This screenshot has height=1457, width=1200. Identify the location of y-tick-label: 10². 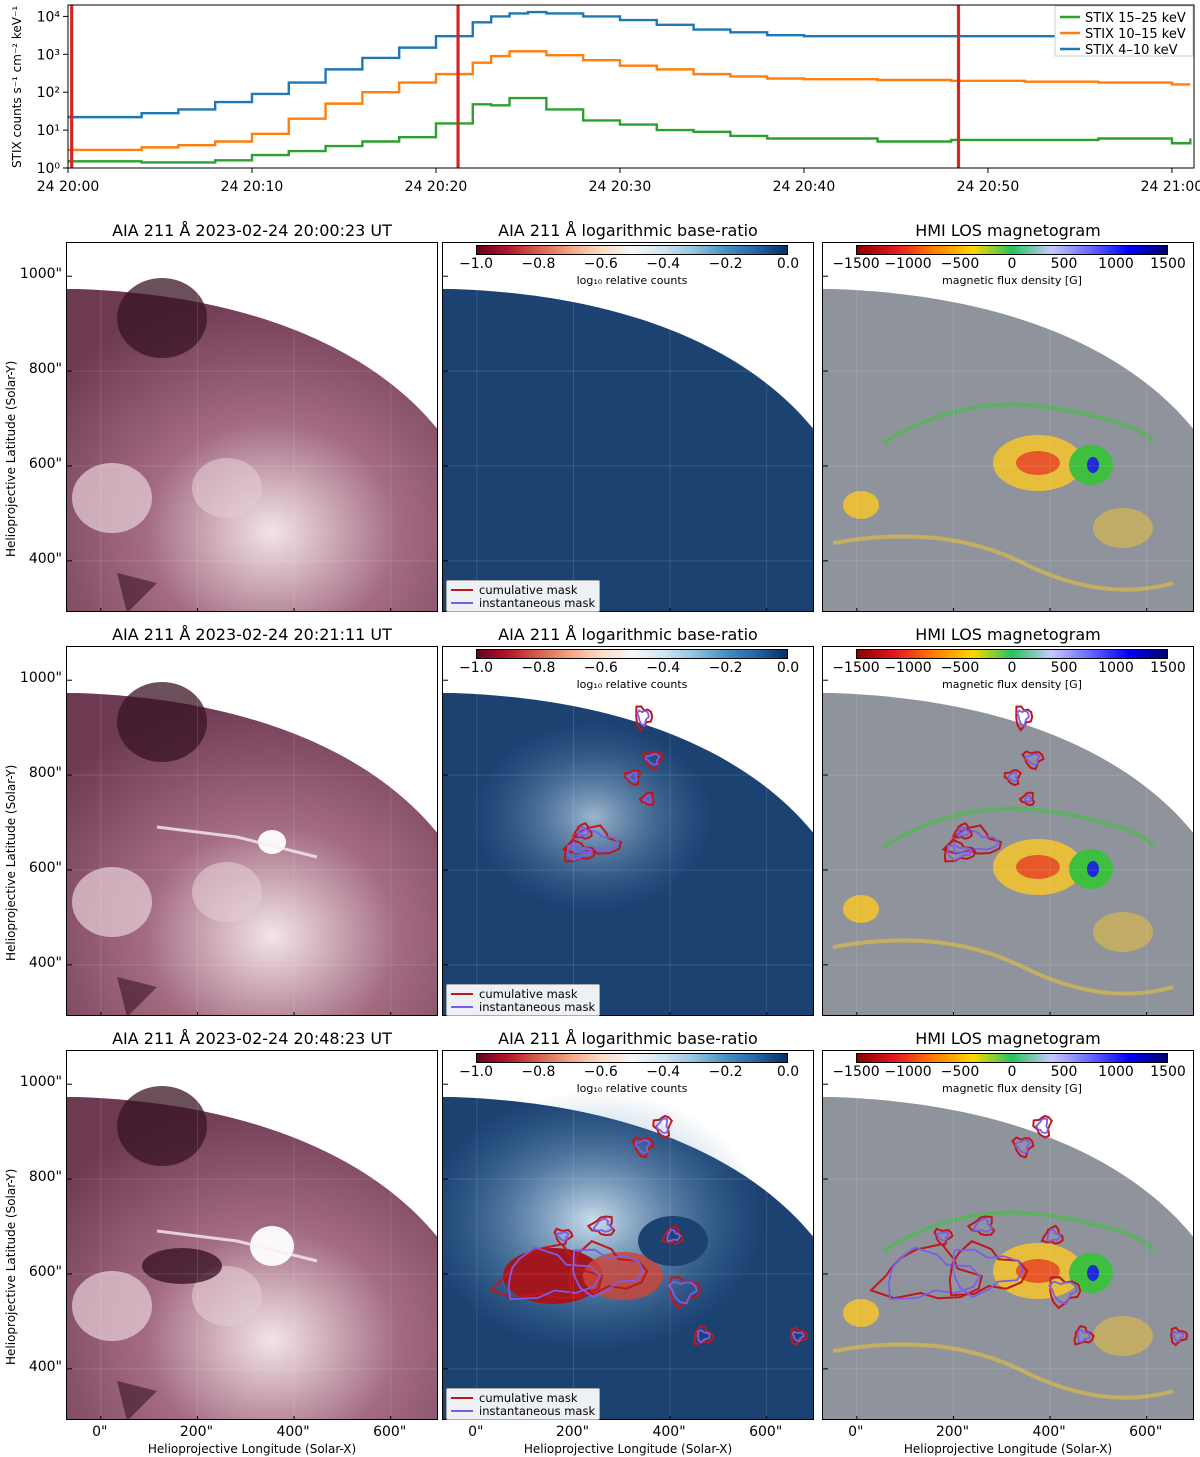
(48, 93).